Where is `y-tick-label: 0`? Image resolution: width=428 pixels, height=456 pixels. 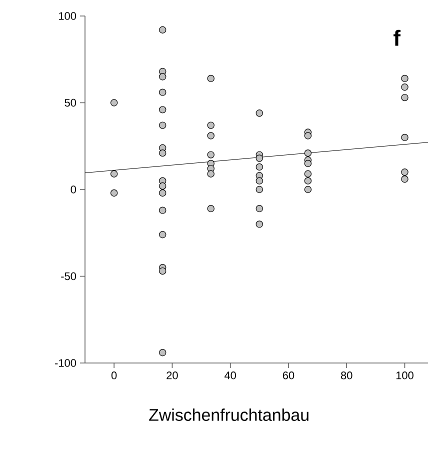 y-tick-label: 0 is located at coordinates (73, 190).